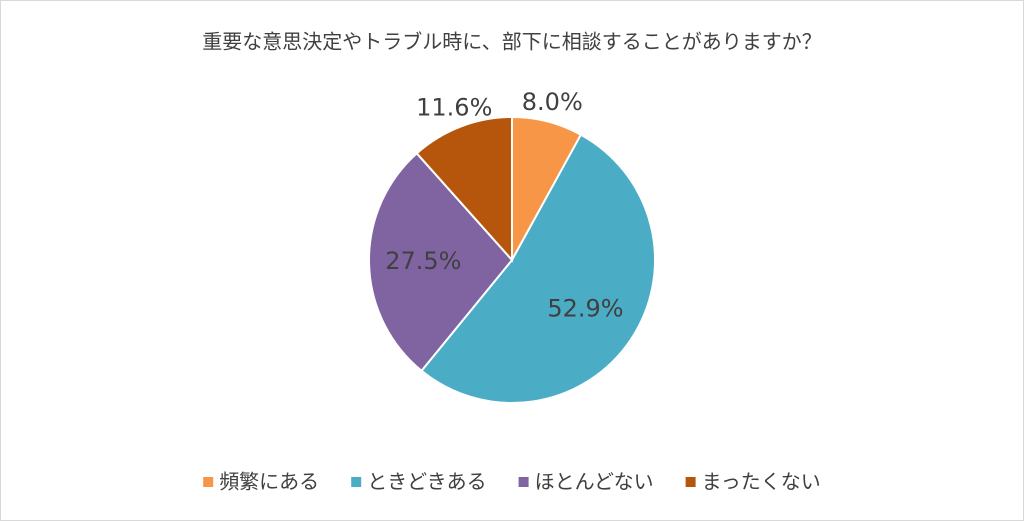 This screenshot has width=1024, height=521. Describe the element at coordinates (454, 108) in the screenshot. I see `data-label: 11.6%` at that location.